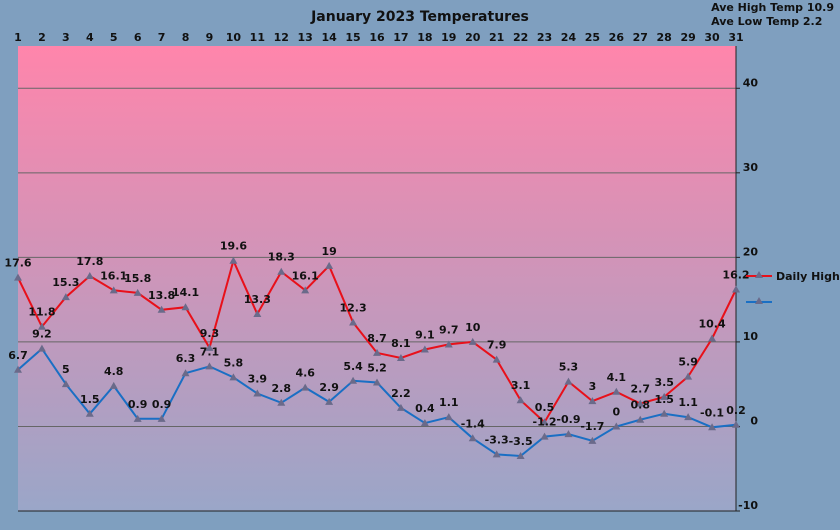 The image size is (840, 530). What do you see at coordinates (544, 37) in the screenshot?
I see `x-tick-label: 23` at bounding box center [544, 37].